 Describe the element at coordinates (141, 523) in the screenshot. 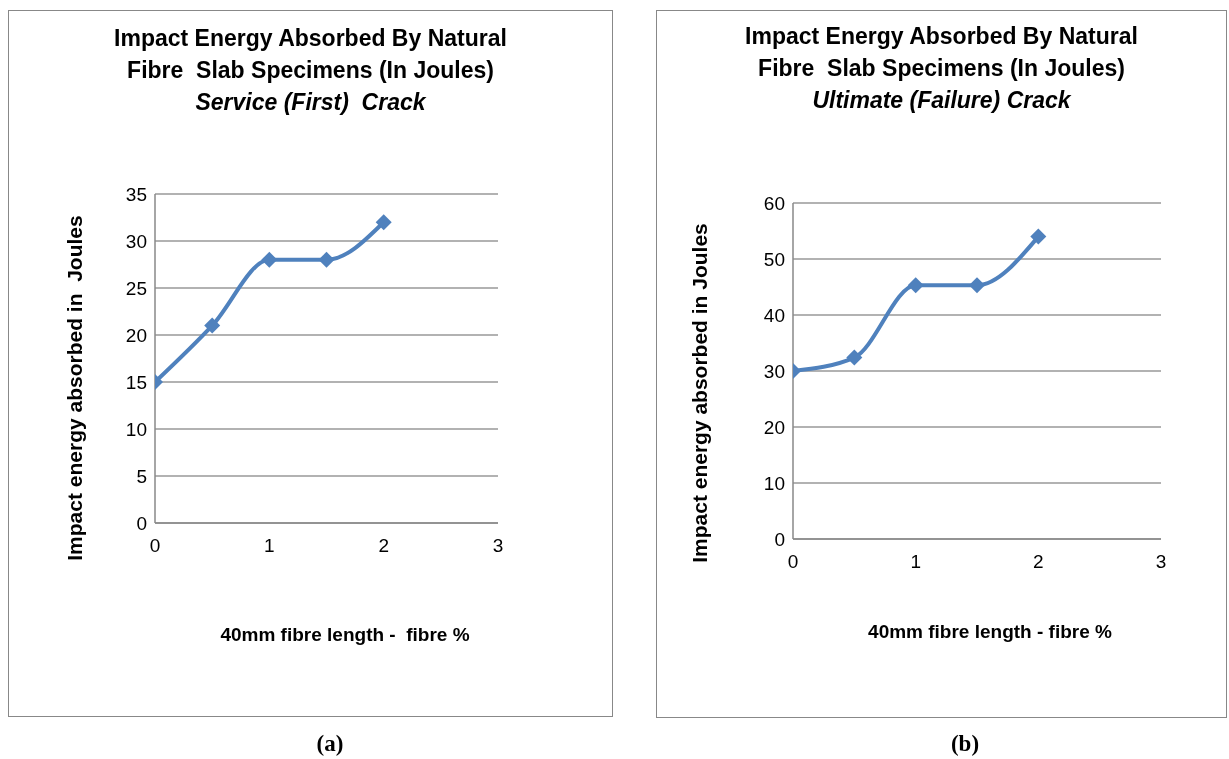

I see `y-tick-label: 0` at that location.